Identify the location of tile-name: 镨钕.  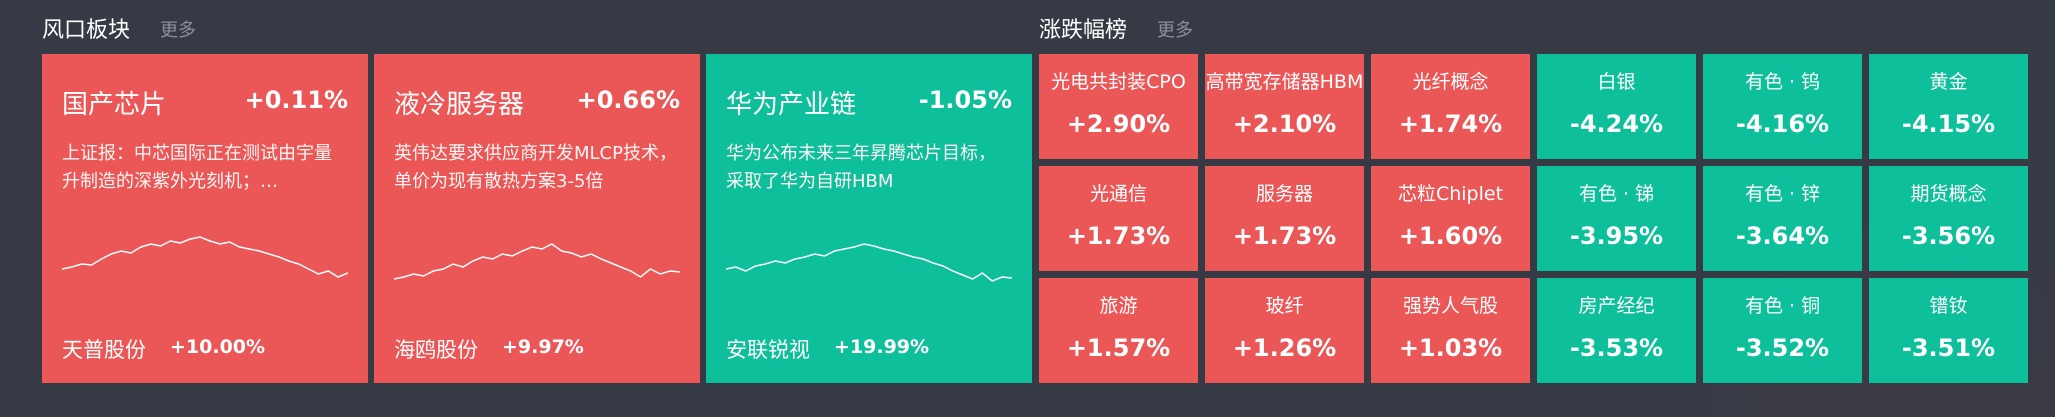
(1948, 306).